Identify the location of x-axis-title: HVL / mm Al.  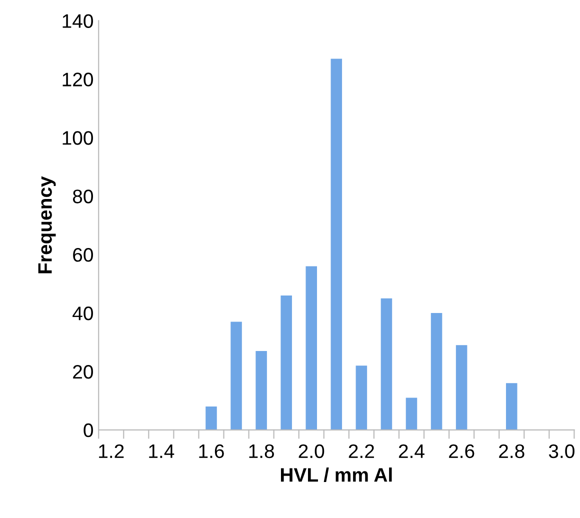
(336, 475).